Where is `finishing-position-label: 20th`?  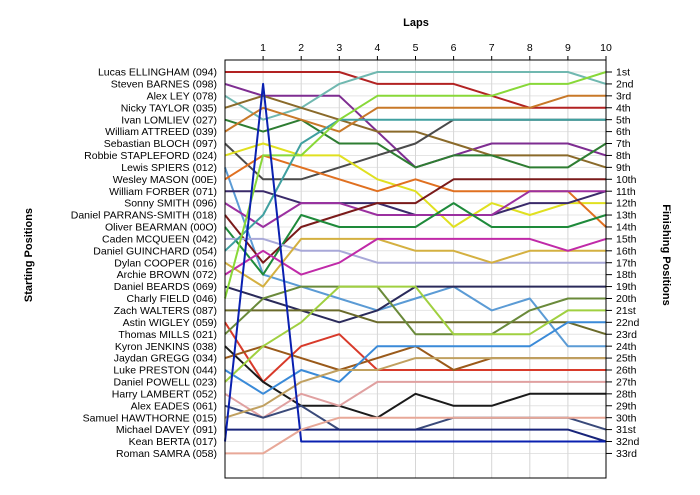
finishing-position-label: 20th is located at coordinates (626, 299).